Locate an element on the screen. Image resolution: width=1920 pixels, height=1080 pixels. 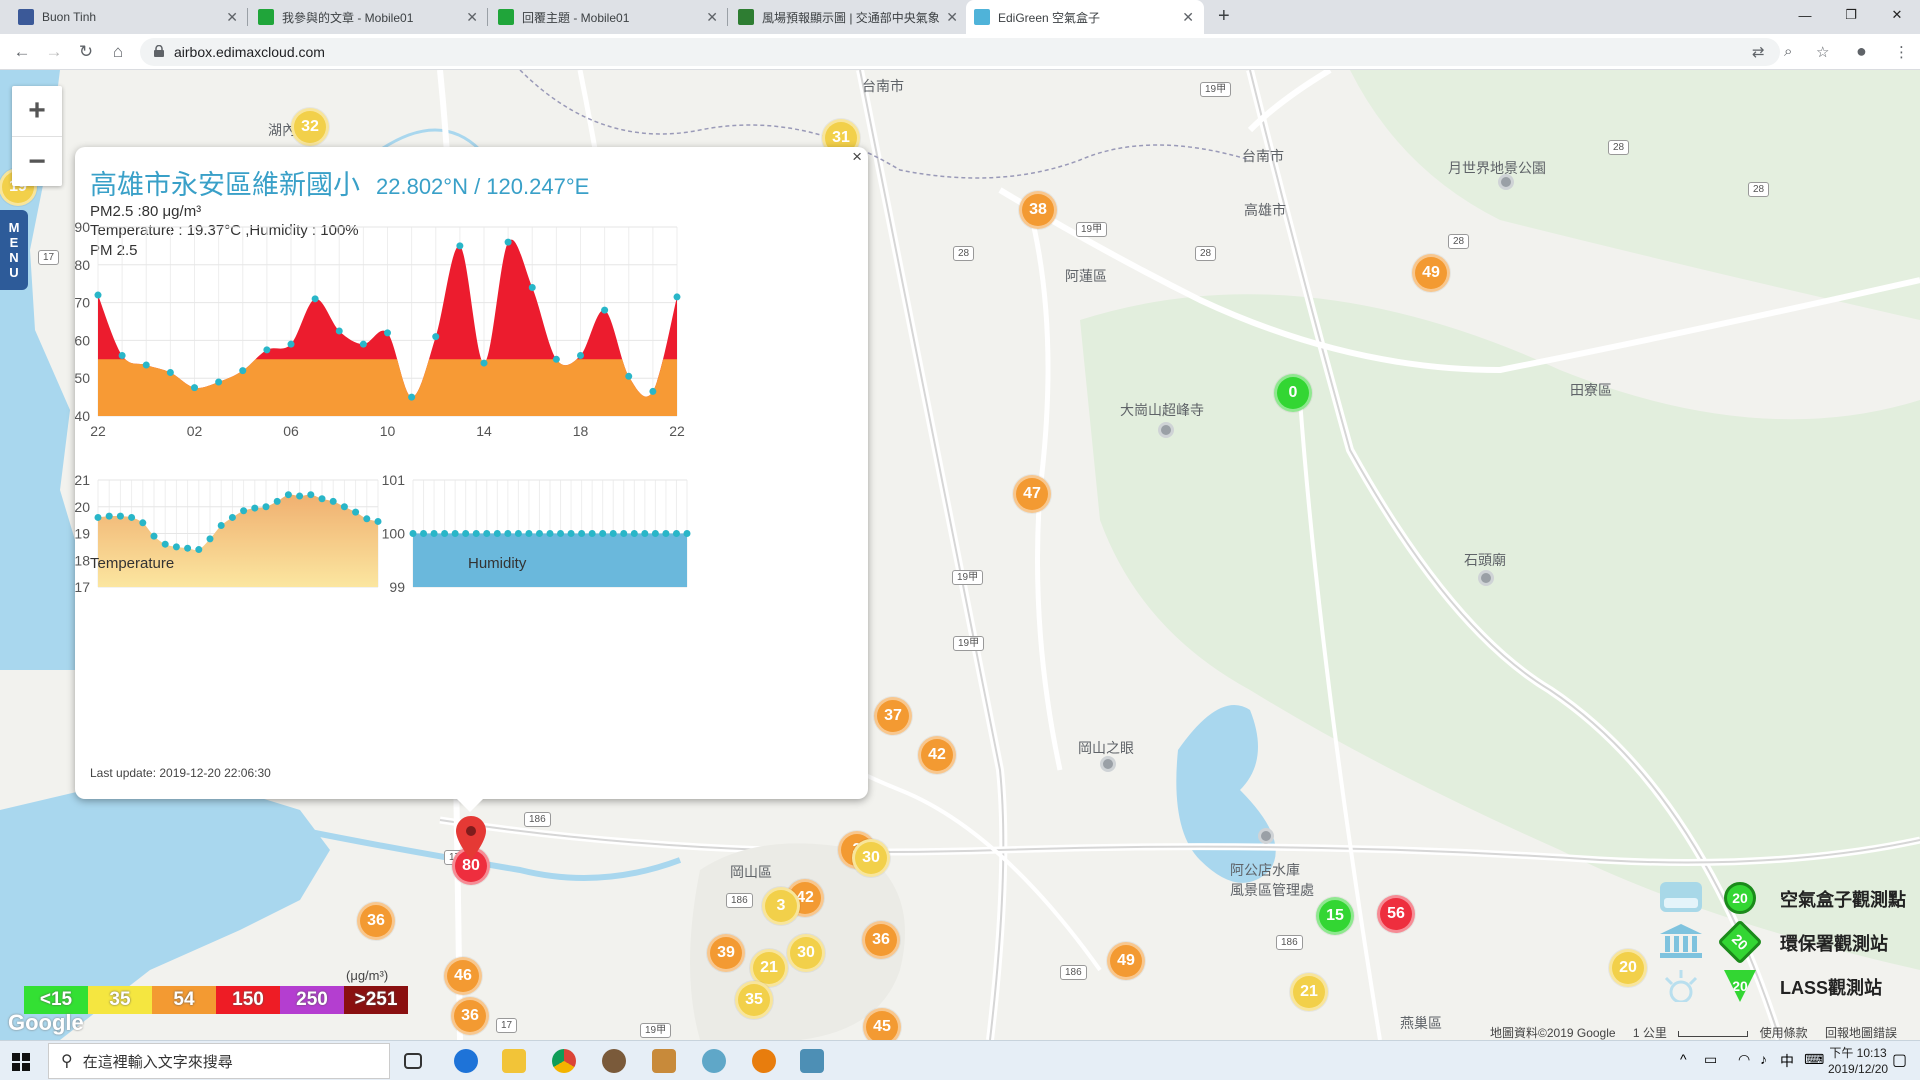
reload-button: ↻ is located at coordinates (86, 51).